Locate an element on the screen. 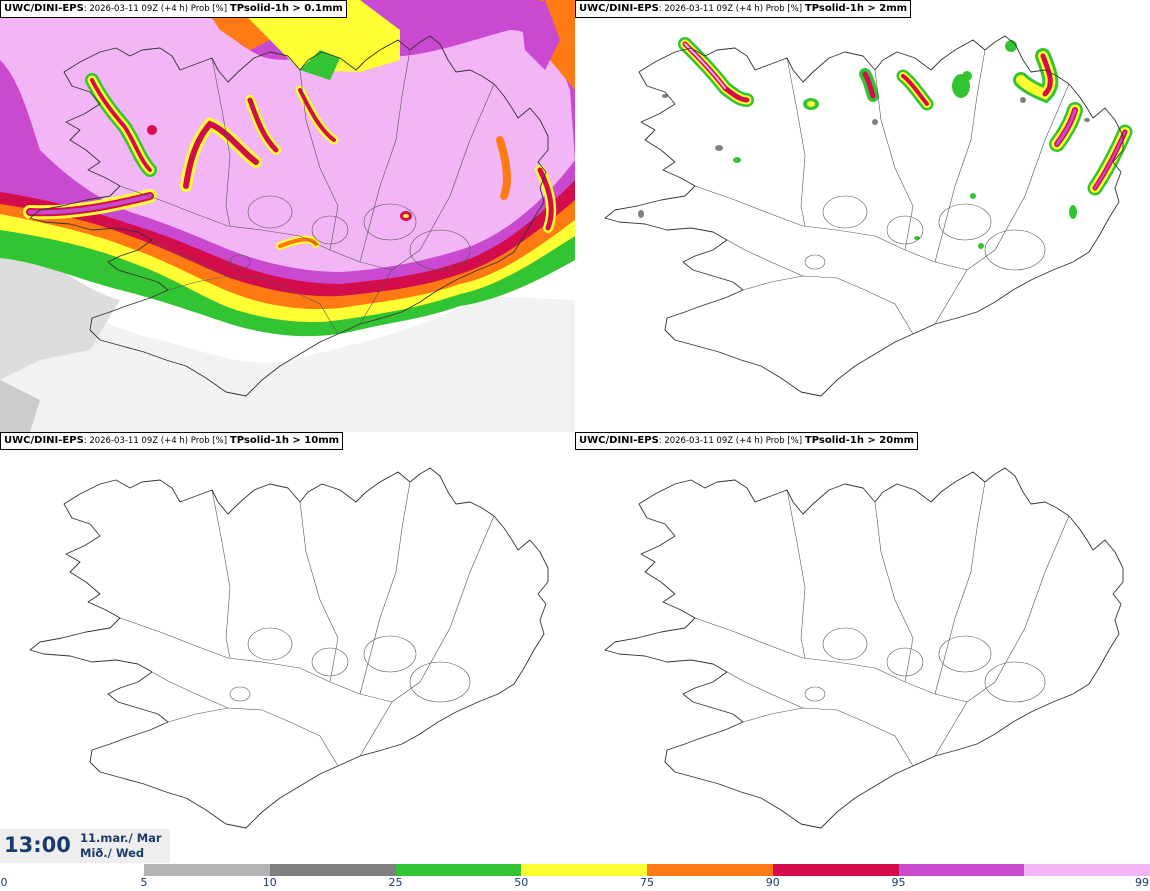 The height and width of the screenshot is (891, 1150). valid-date-line1: 11.mar./ Mar is located at coordinates (121, 838).